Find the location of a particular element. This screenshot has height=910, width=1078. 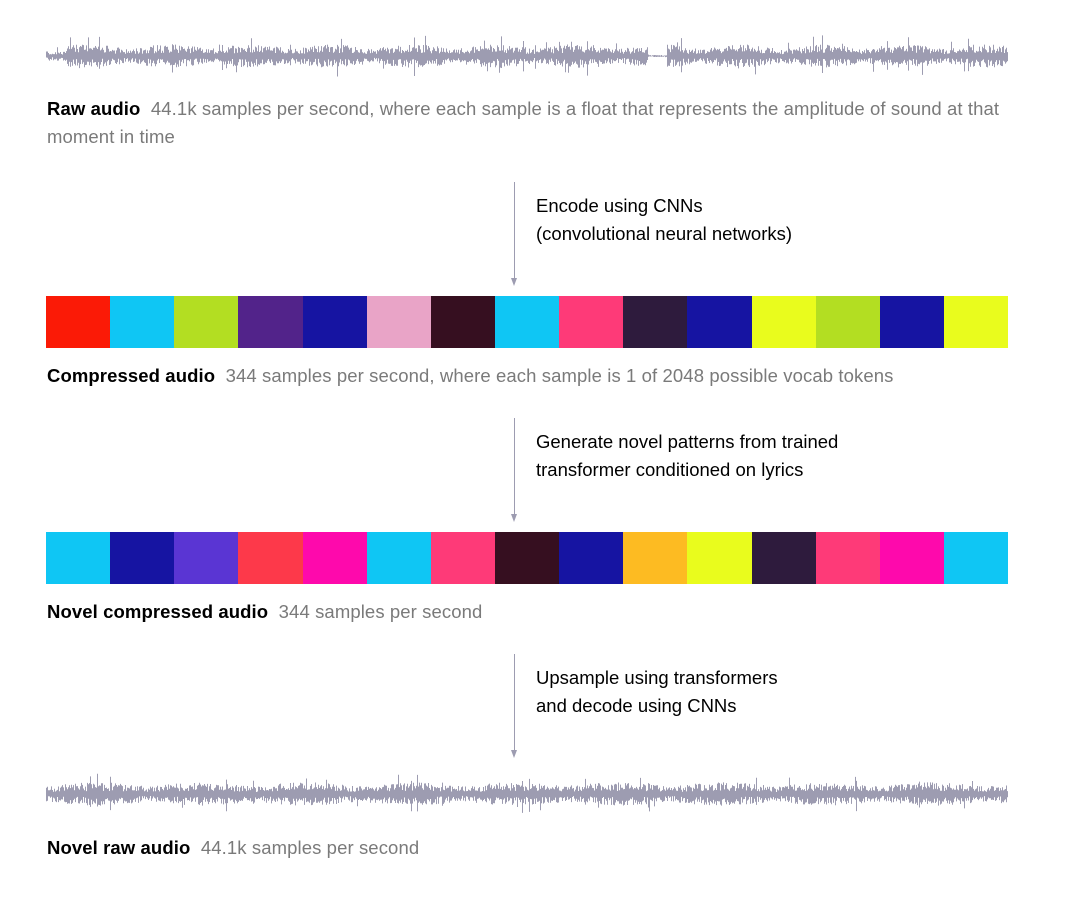

novel-raw-audio-waveform is located at coordinates (527, 794).